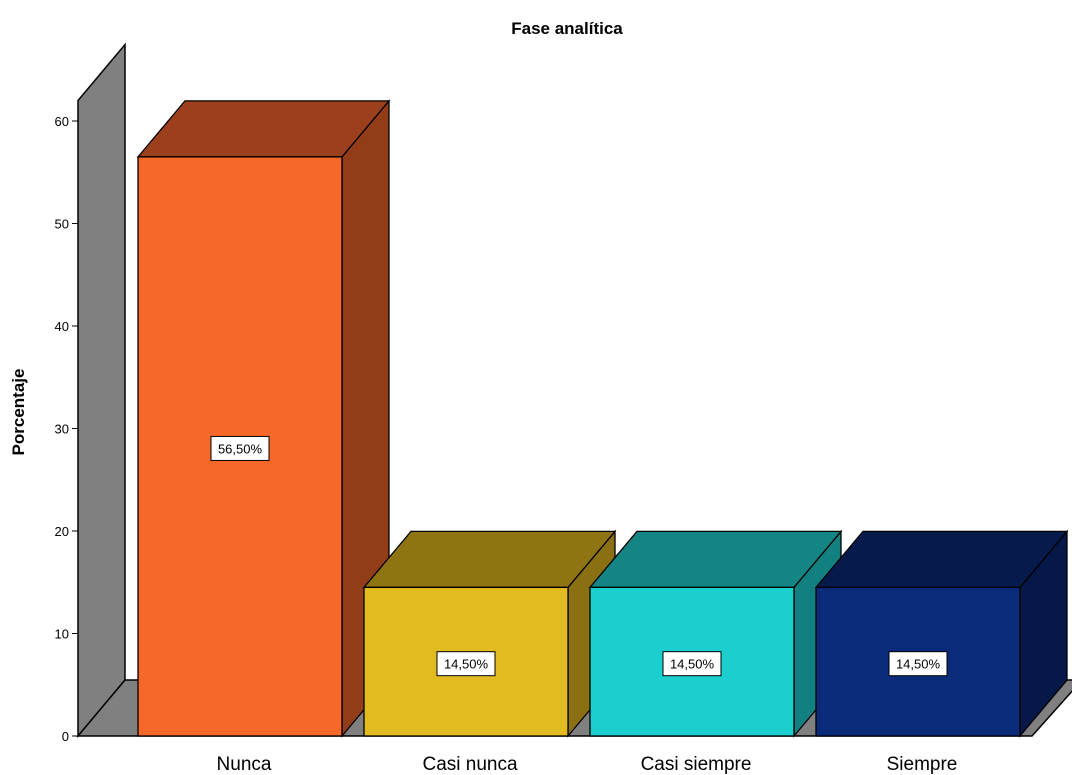  I want to click on y-tick-label: 20, so click(62, 531).